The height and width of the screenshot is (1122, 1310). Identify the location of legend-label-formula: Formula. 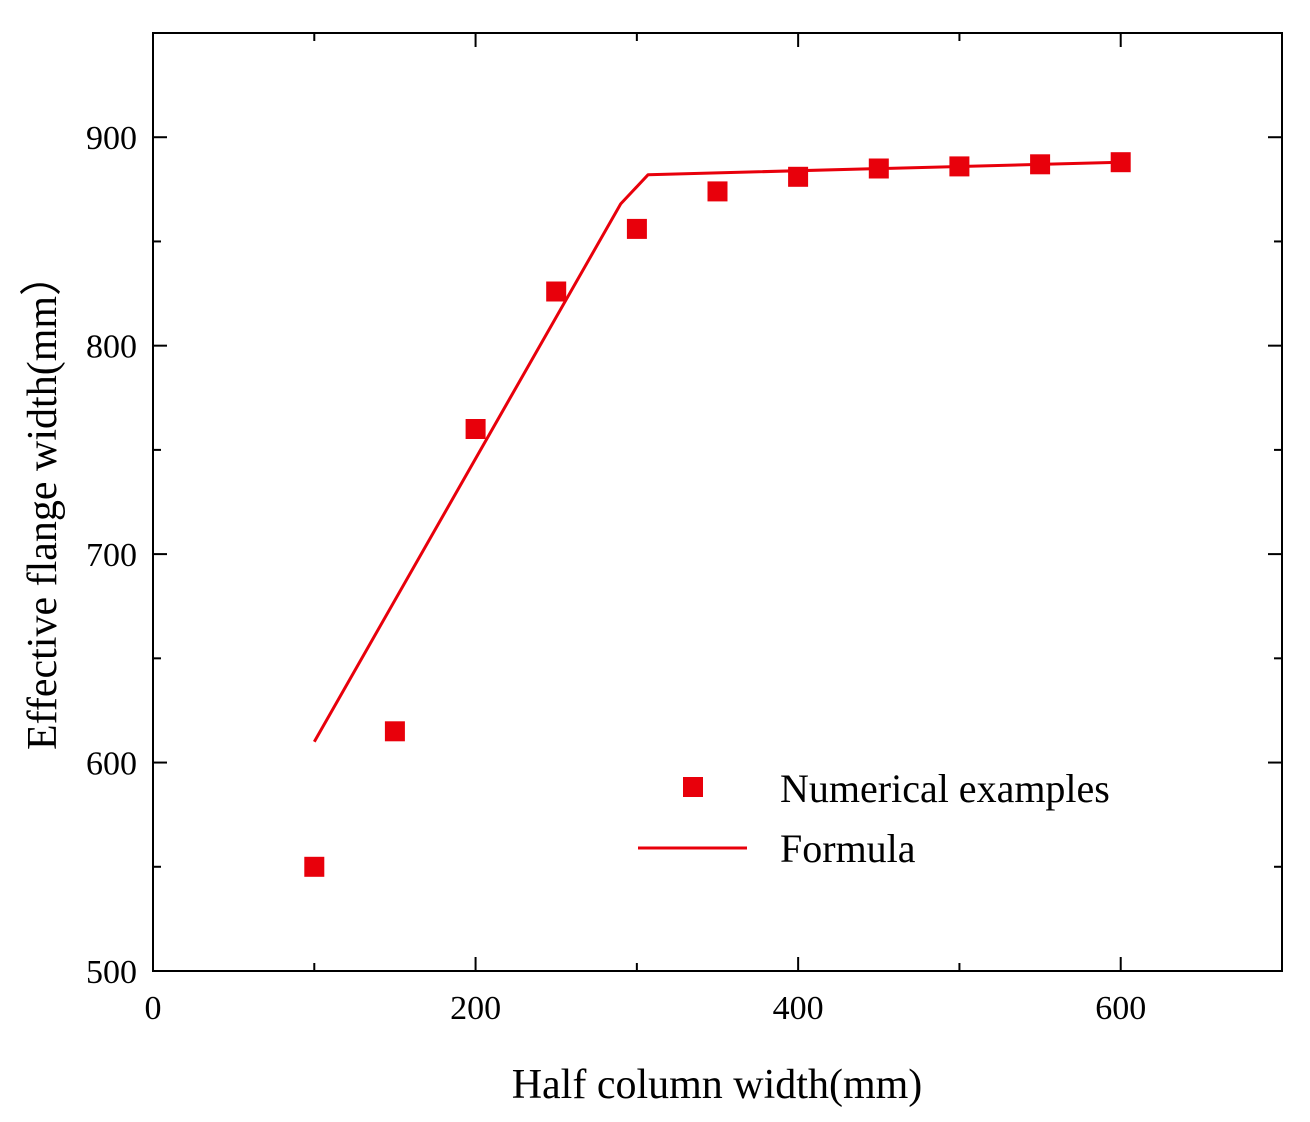
(848, 848).